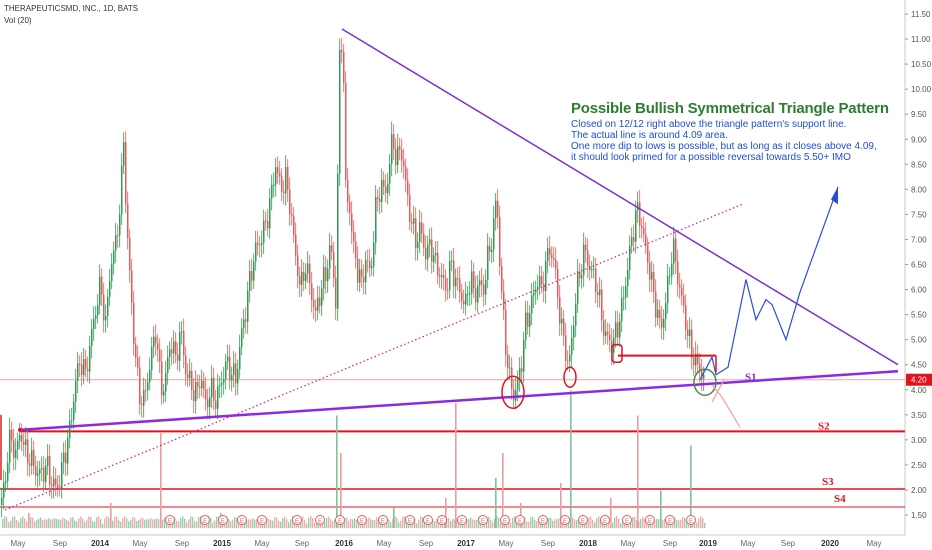 Image resolution: width=932 pixels, height=550 pixels. Describe the element at coordinates (919, 379) in the screenshot. I see `last-price-tag` at that location.